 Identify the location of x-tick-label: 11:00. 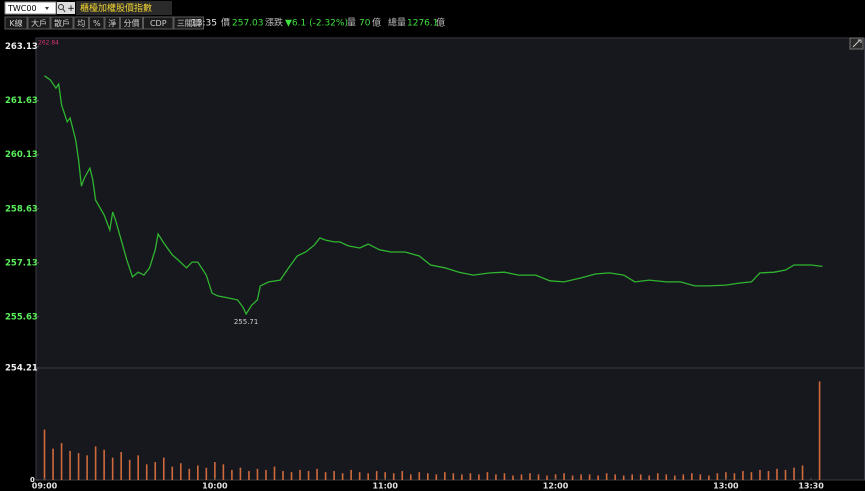
(385, 486).